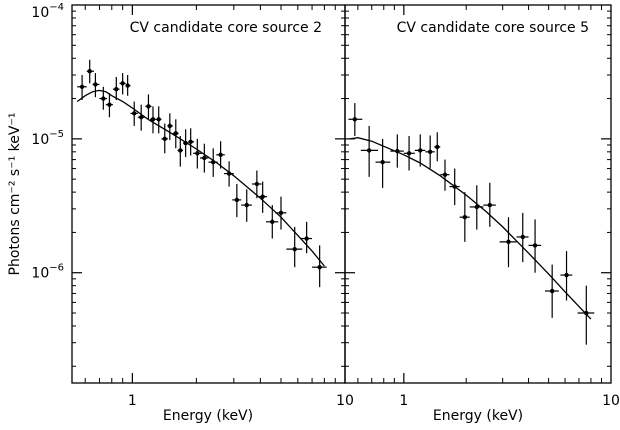 The height and width of the screenshot is (430, 620). What do you see at coordinates (493, 28) in the screenshot?
I see `right-panel-title: CV candidate core source 5` at bounding box center [493, 28].